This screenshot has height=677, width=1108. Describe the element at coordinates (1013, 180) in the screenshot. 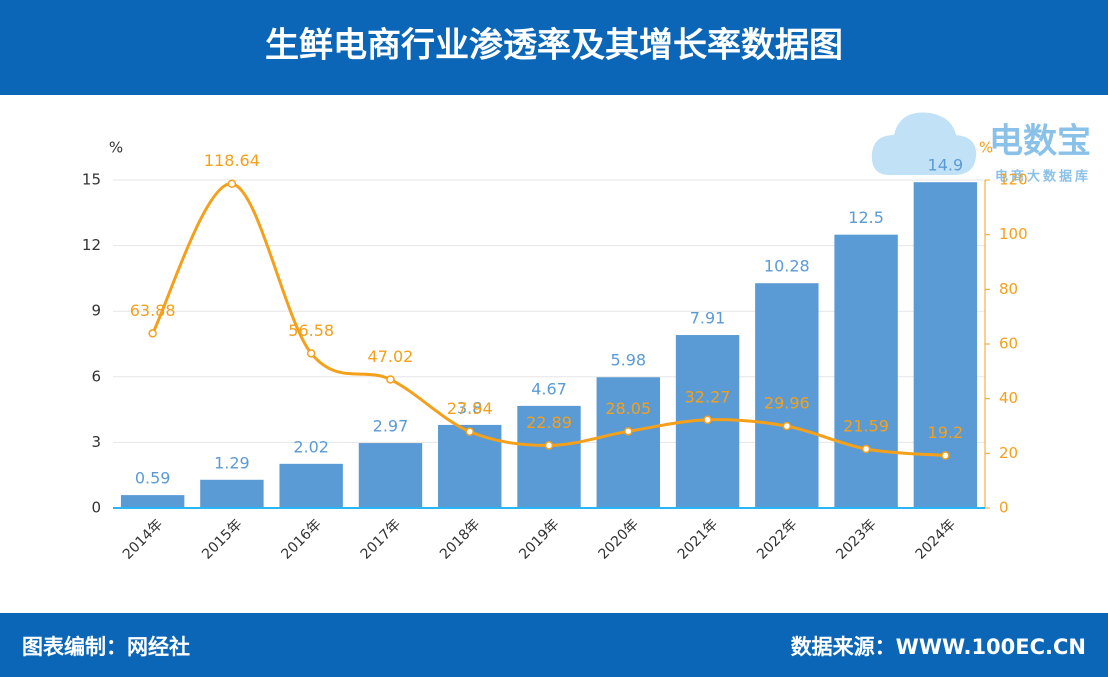

I see `y2-tick-label: 120` at that location.